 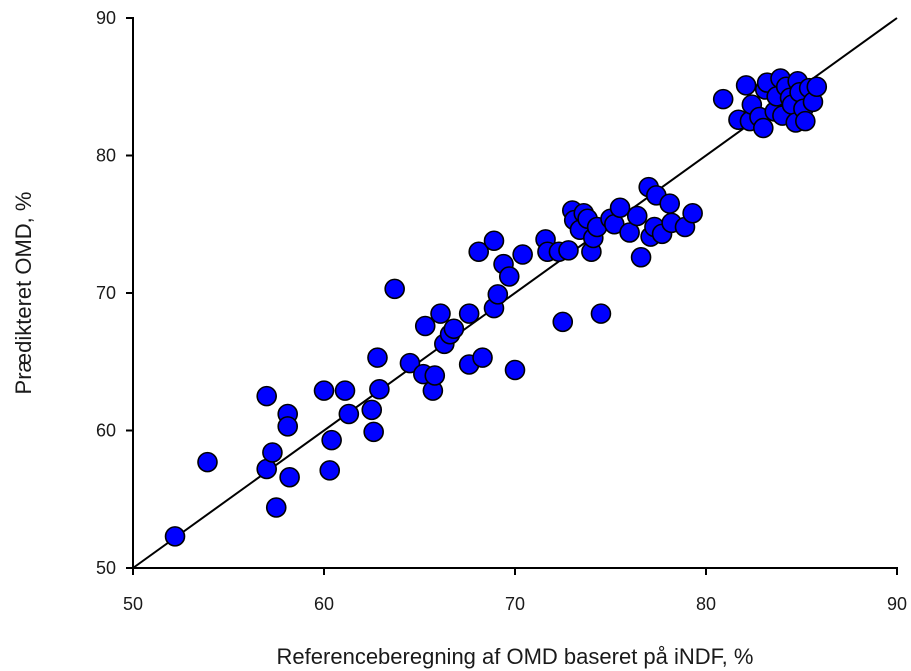 I want to click on y-tick-label: 60, so click(x=106, y=431).